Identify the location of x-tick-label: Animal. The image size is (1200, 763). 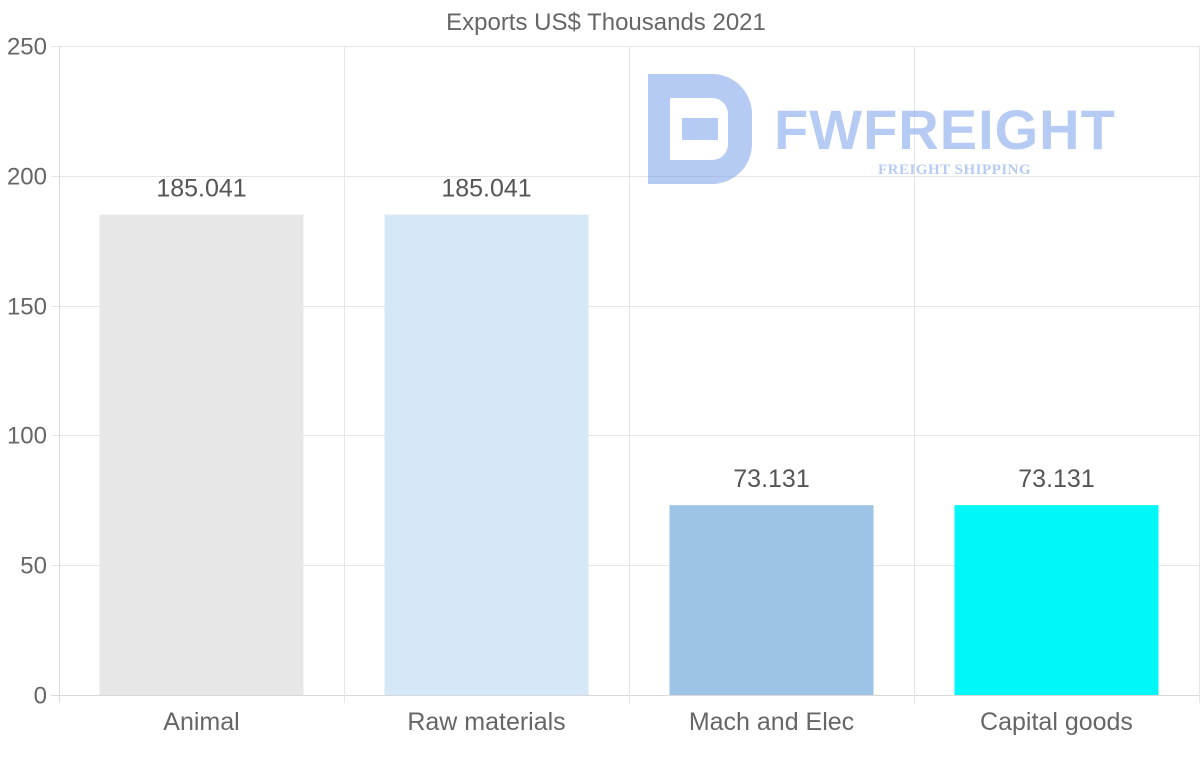
(201, 722).